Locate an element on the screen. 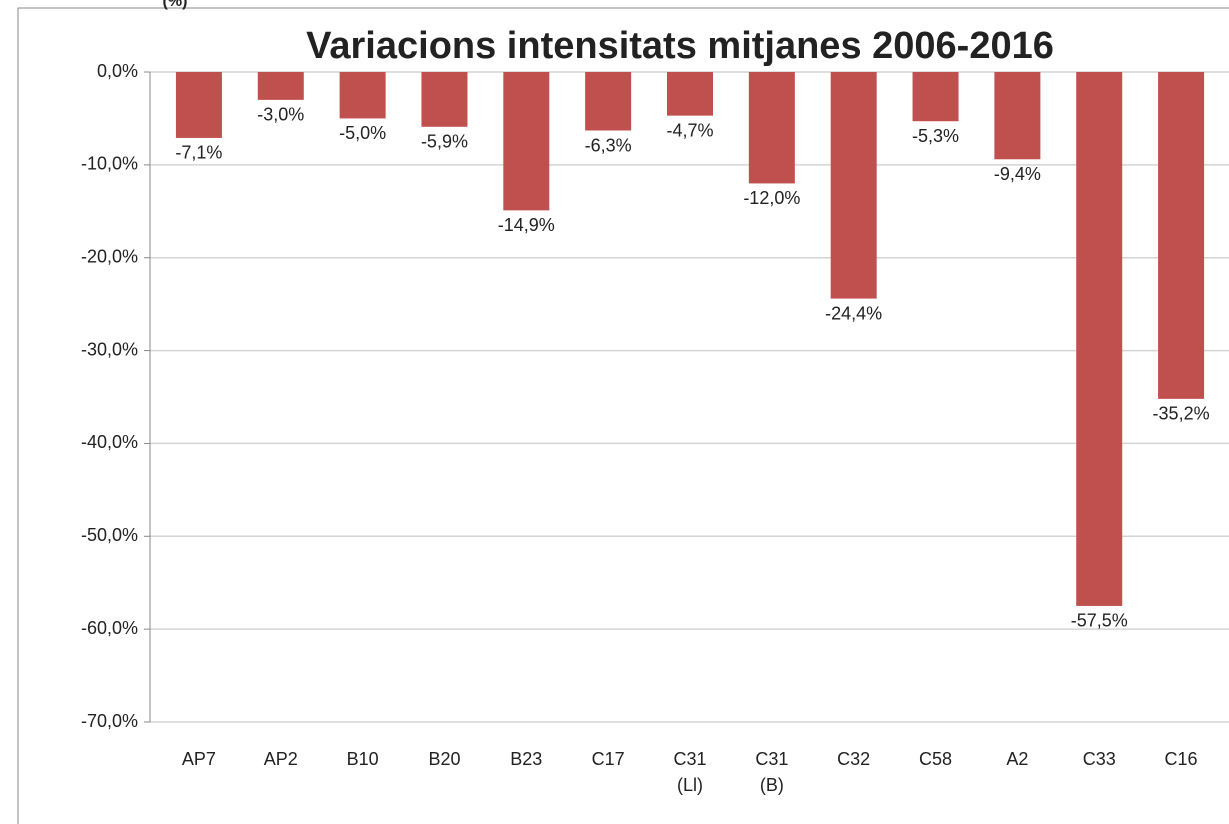 The image size is (1229, 824). value-label: -57,5% is located at coordinates (1099, 621).